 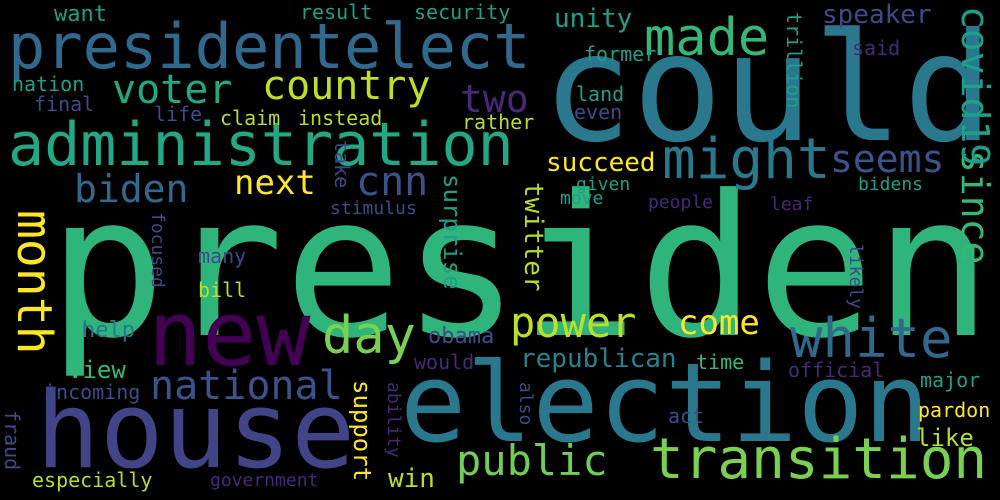 I want to click on word-incoming: incoming, so click(x=92, y=392).